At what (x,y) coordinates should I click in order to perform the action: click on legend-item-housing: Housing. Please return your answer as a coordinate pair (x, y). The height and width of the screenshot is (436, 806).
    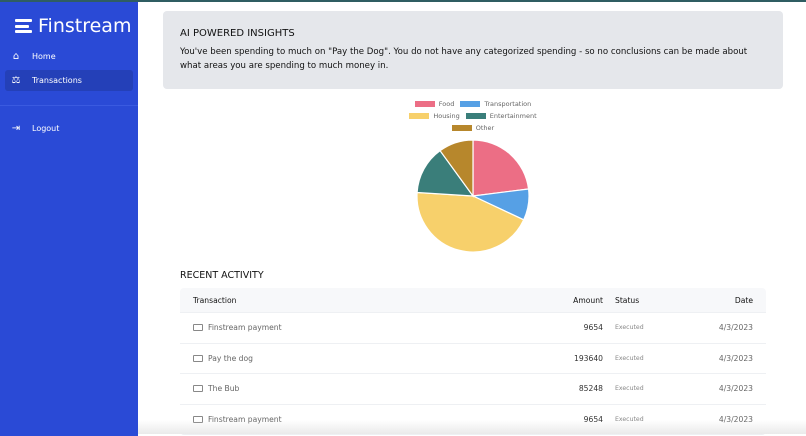
    Looking at the image, I should click on (434, 116).